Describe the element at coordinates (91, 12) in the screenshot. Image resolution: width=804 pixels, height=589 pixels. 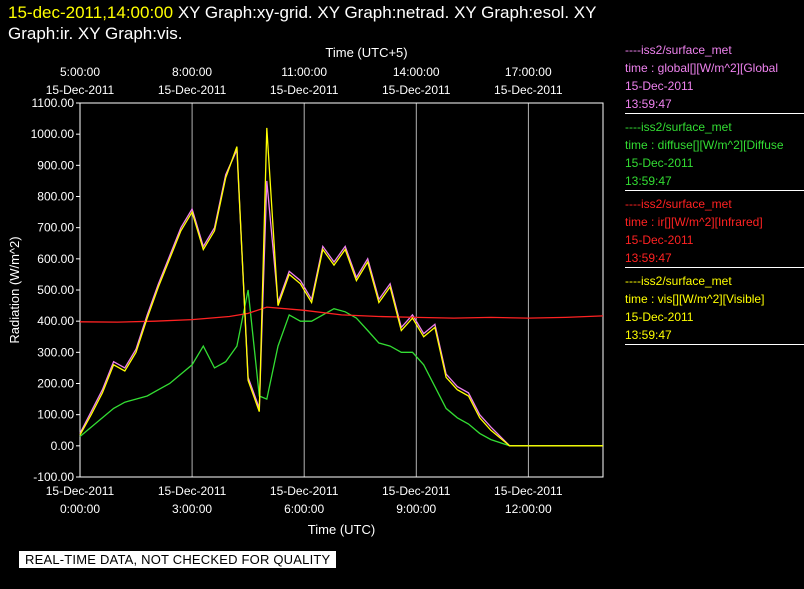
I see `title-timestamp: 15-dec-2011,14:00:00` at that location.